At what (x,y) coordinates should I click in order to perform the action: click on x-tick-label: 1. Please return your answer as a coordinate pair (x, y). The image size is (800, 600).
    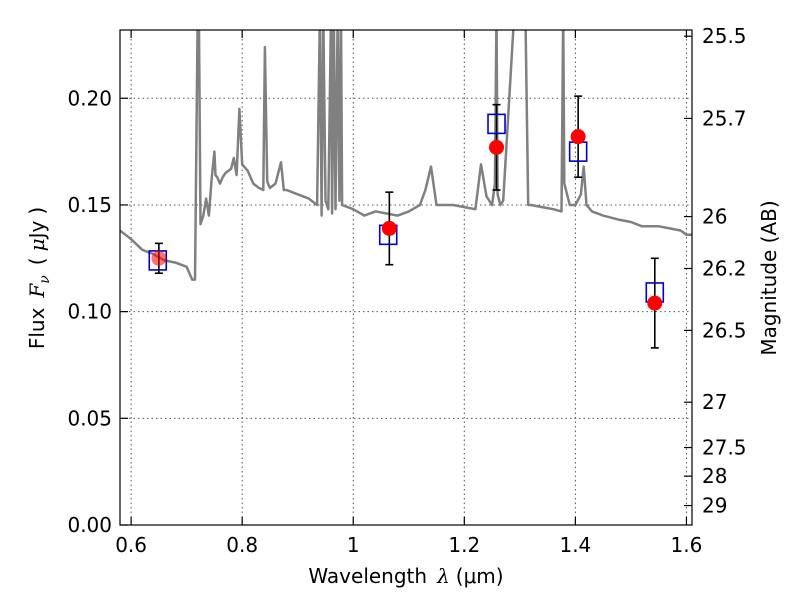
    Looking at the image, I should click on (353, 545).